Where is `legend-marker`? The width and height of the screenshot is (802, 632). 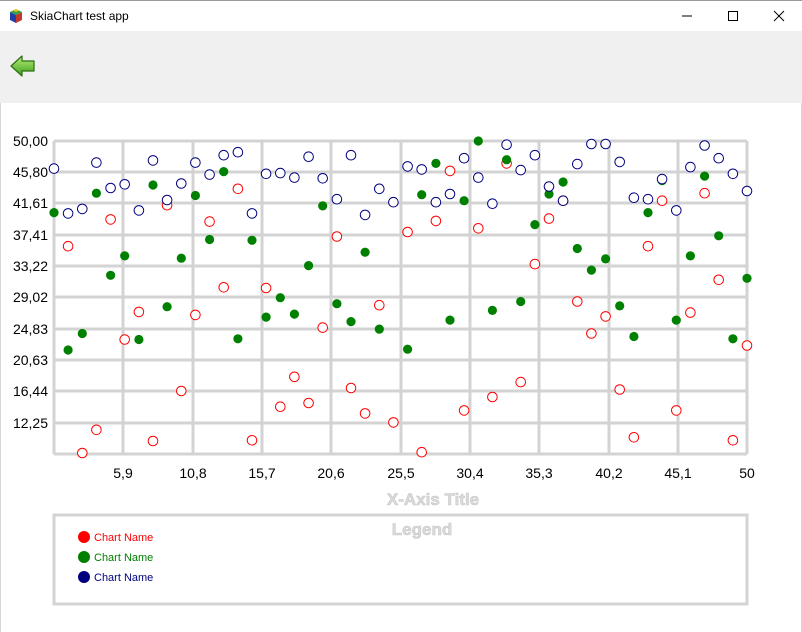
legend-marker is located at coordinates (84, 557).